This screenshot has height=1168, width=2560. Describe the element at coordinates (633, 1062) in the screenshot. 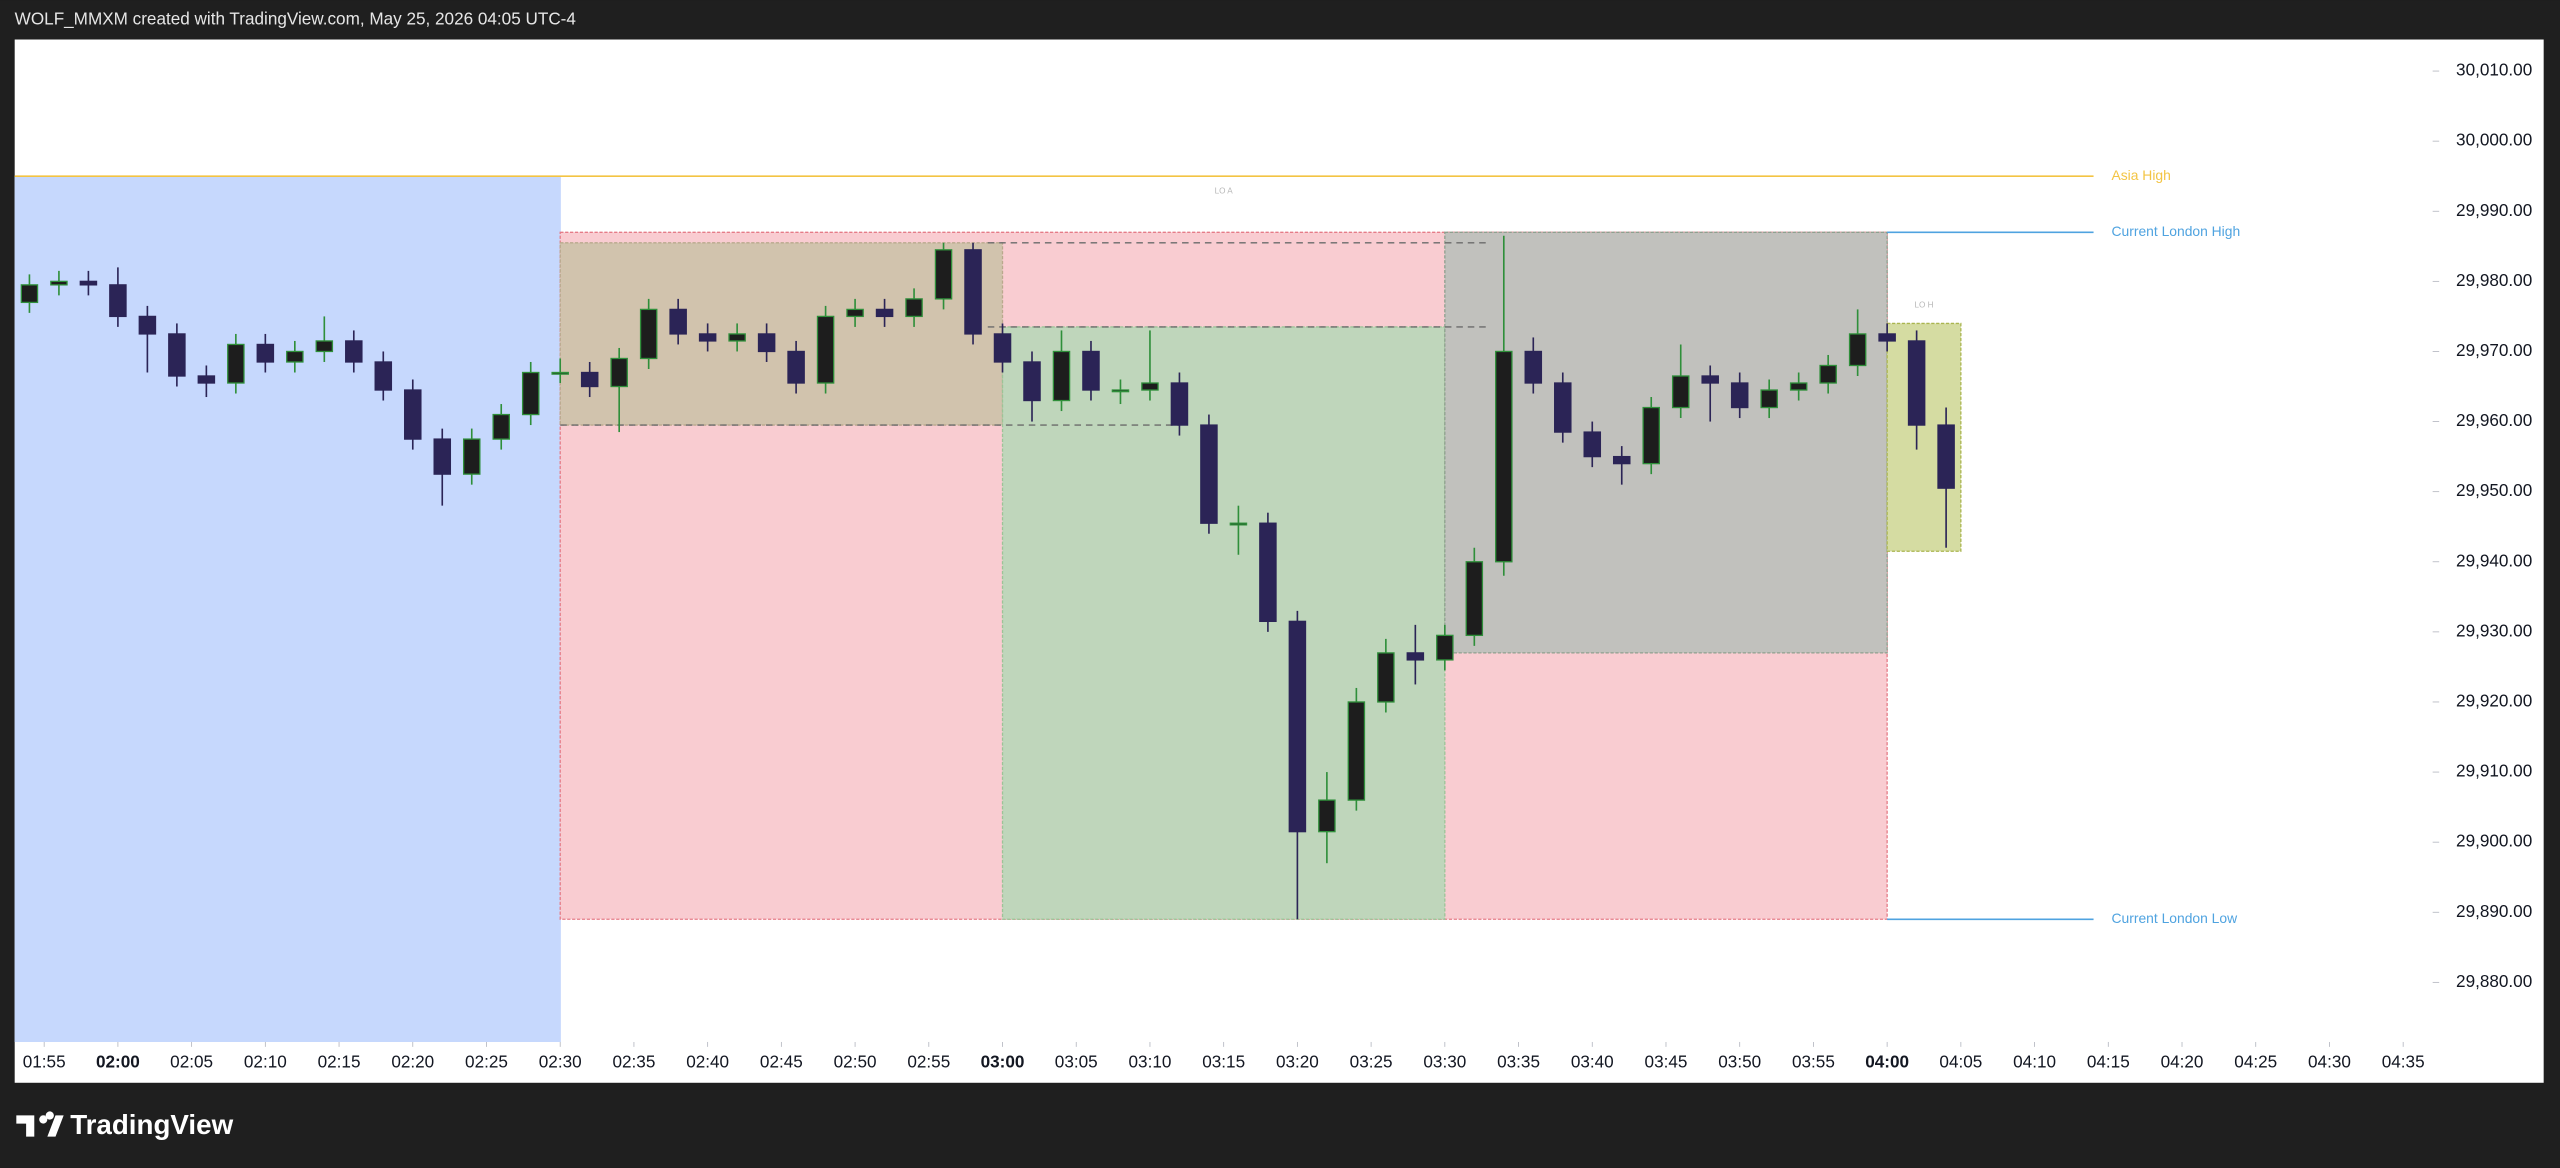

I see `x-tick-label: 02:35` at that location.